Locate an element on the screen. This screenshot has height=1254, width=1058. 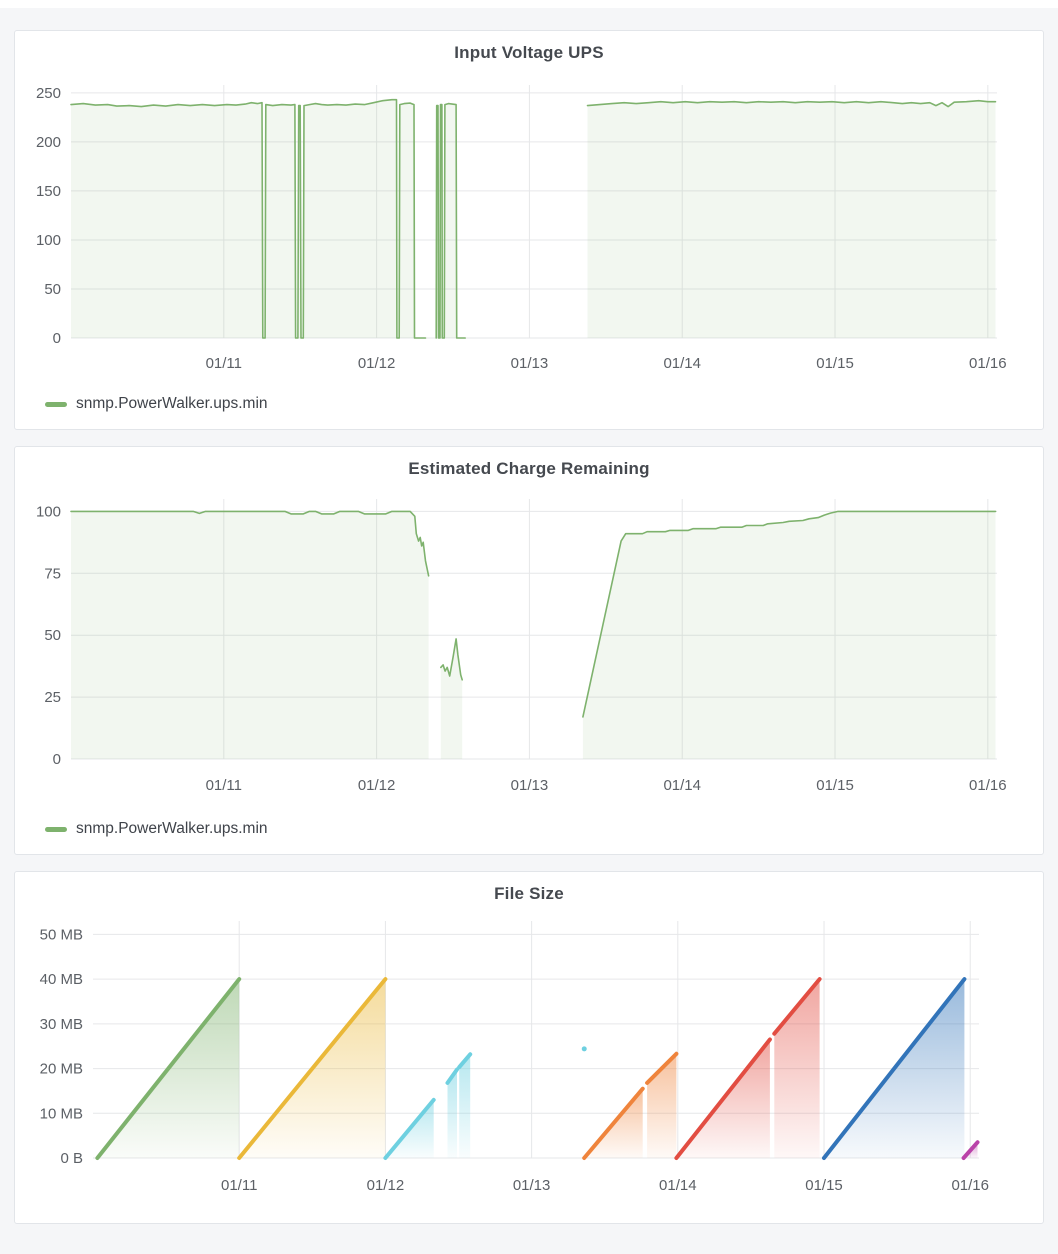
svg-text: 10 MB is located at coordinates (61, 1113).